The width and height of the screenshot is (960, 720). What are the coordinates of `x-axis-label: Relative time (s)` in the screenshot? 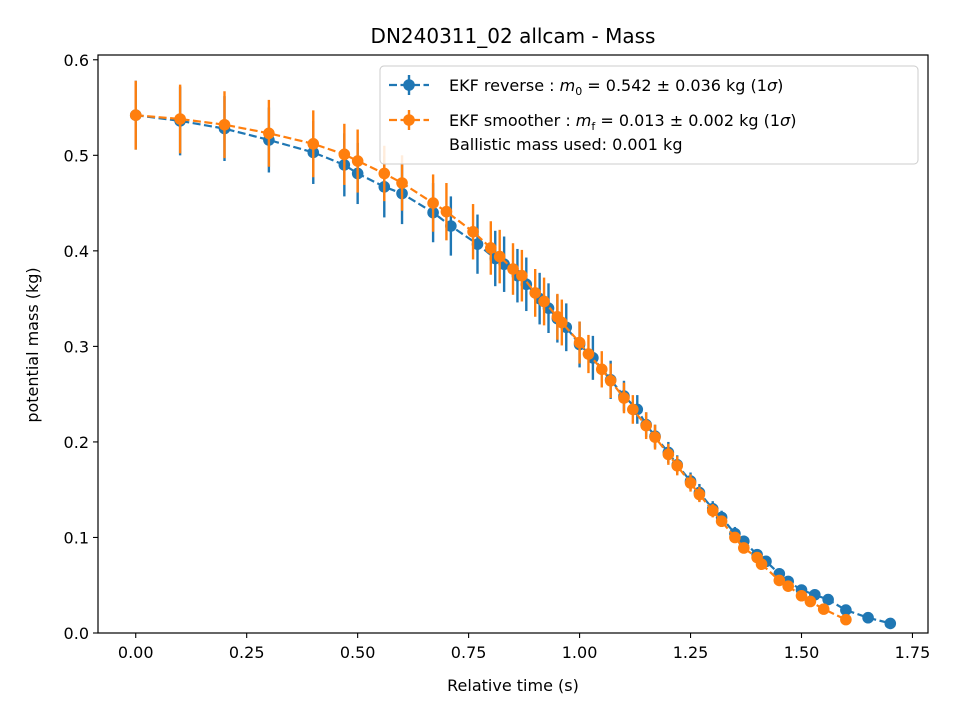 It's located at (513, 685).